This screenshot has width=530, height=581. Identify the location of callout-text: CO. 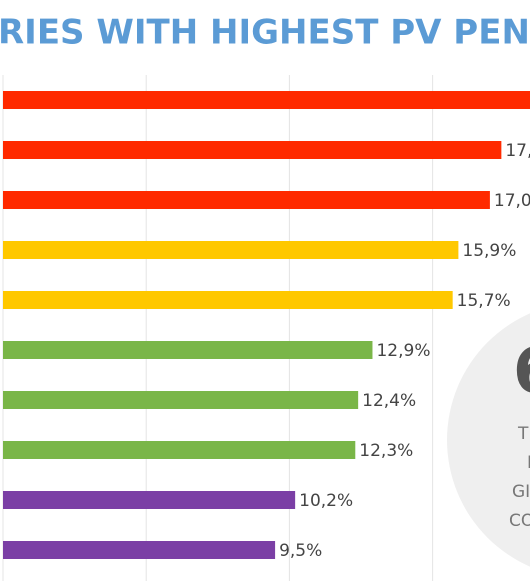
(519, 521).